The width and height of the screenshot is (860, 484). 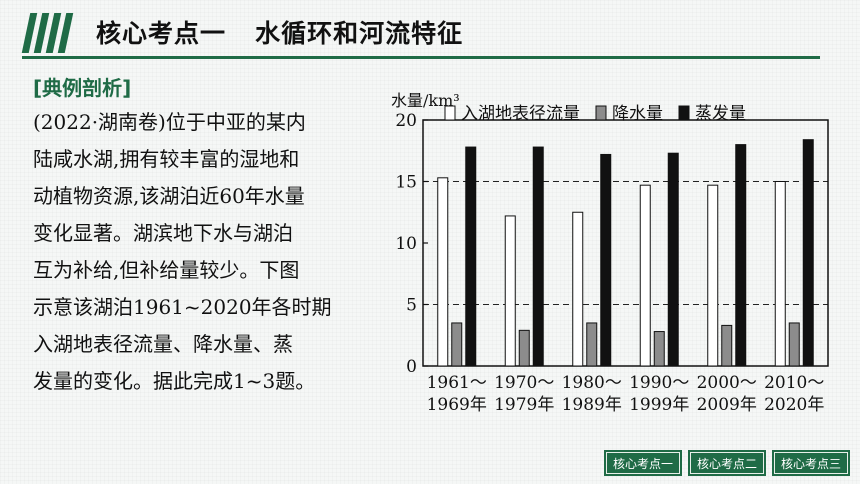 What do you see at coordinates (174, 381) in the screenshot?
I see `question-line: 发量的变化。据此完成1~3题。` at bounding box center [174, 381].